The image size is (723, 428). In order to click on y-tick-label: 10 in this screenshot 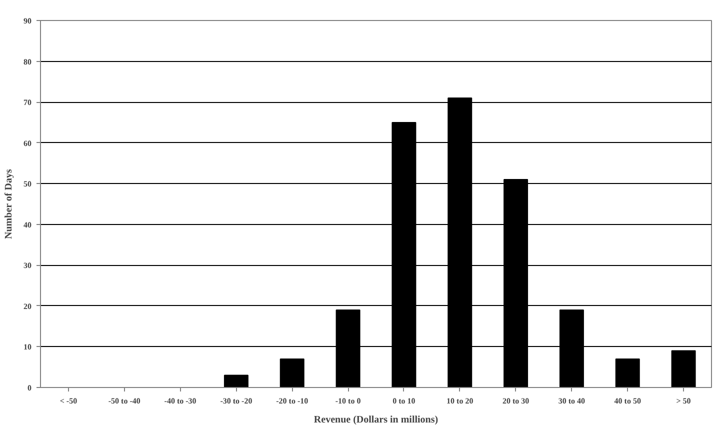, I will do `click(28, 347)`.